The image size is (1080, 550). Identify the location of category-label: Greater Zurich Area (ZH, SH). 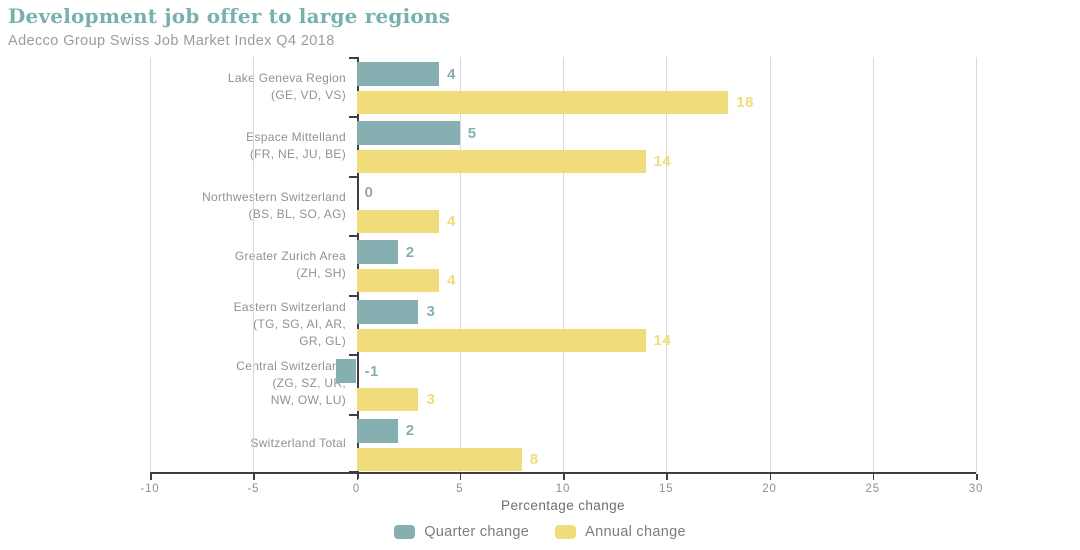
(173, 264).